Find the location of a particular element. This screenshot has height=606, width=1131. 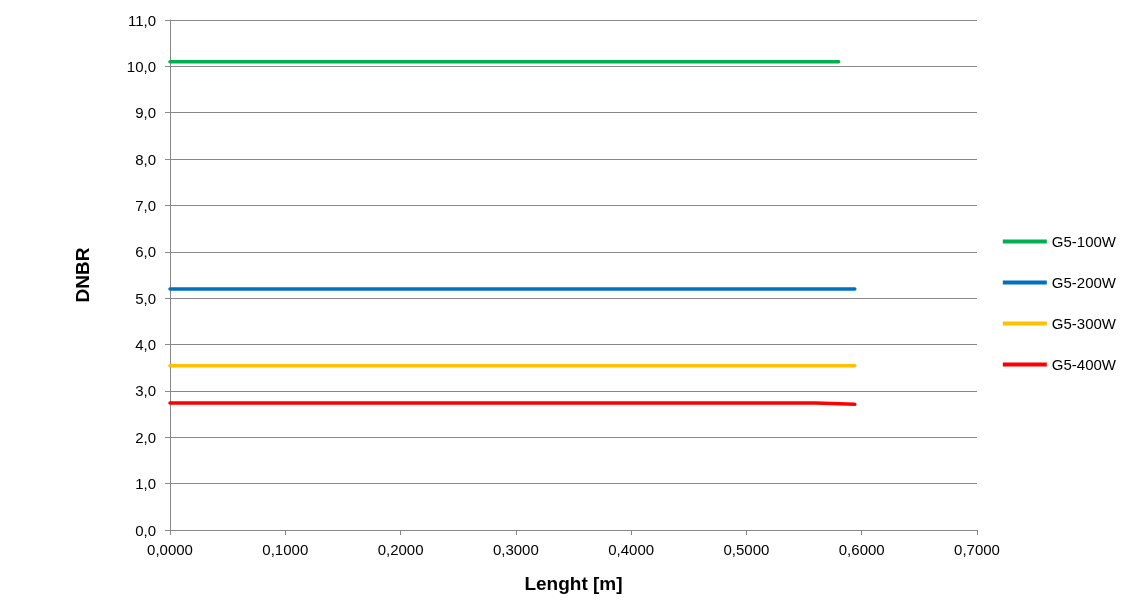

x-tick-label: 0,1000 is located at coordinates (285, 549).